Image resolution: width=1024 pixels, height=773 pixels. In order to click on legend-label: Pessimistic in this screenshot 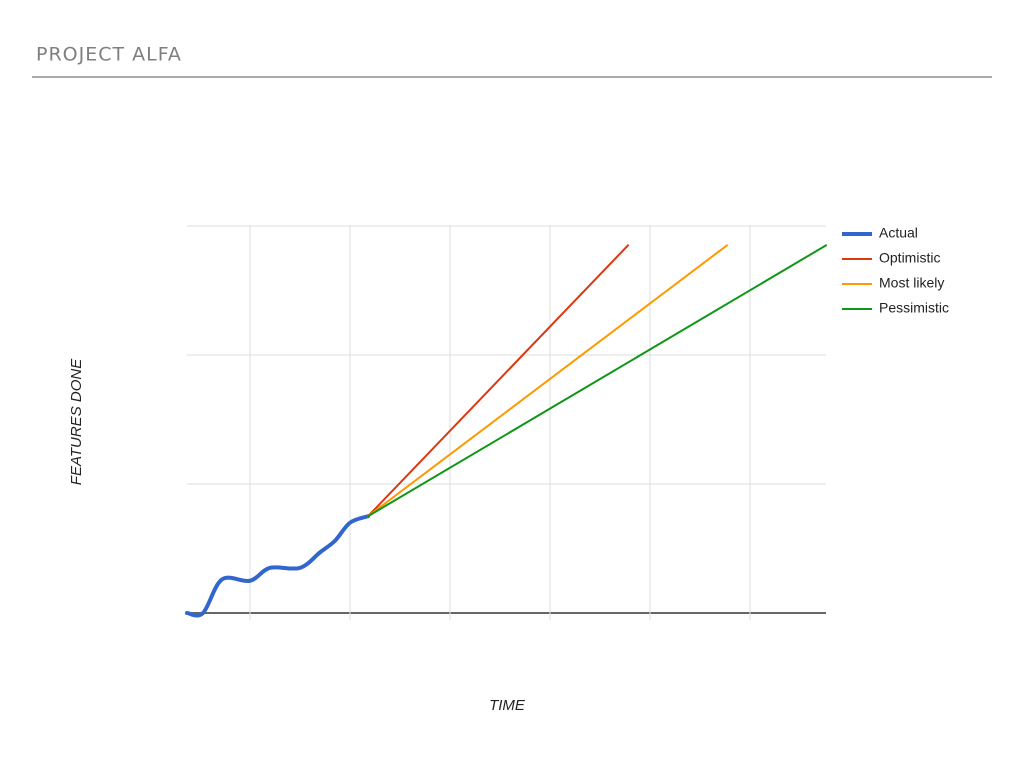, I will do `click(914, 308)`.